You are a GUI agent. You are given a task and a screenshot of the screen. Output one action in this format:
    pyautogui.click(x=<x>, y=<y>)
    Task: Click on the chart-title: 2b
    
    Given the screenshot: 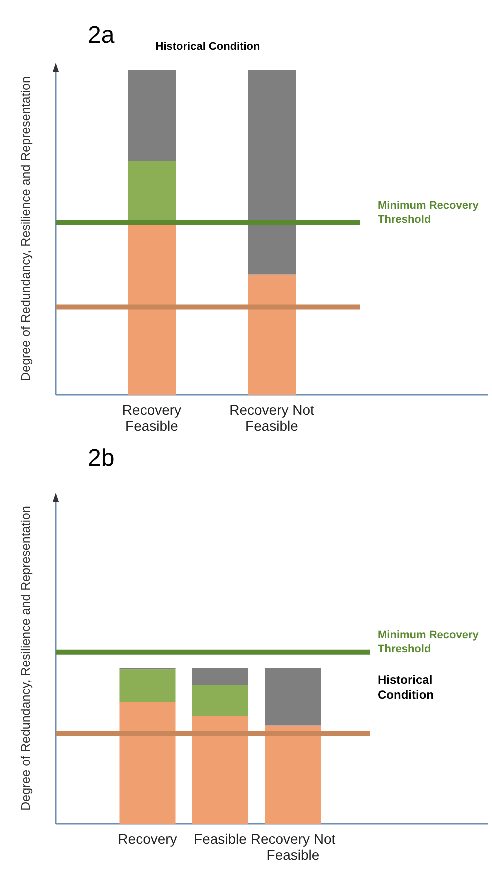 What is the action you would take?
    pyautogui.click(x=101, y=458)
    